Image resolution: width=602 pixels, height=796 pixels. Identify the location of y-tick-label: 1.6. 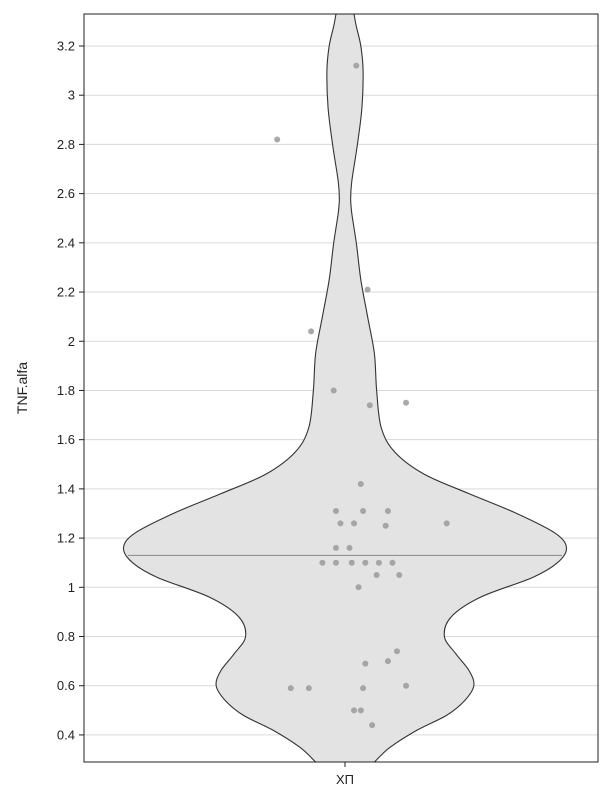
(66, 439).